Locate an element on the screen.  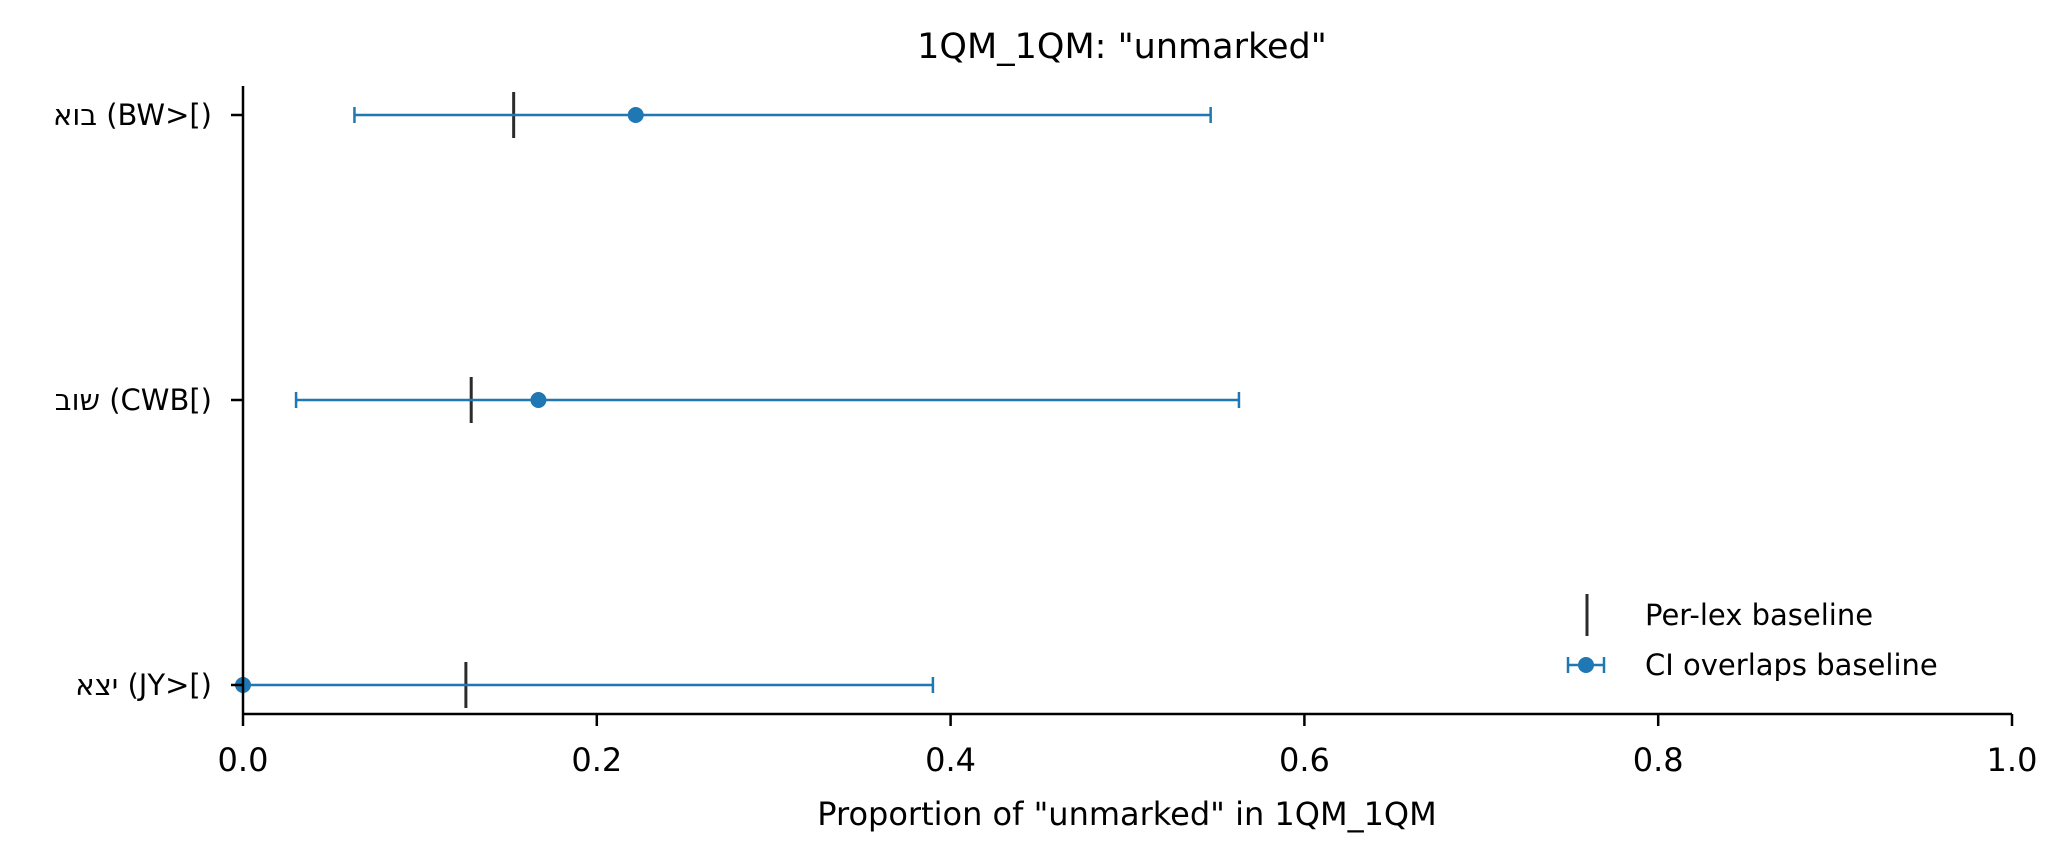
x-tick-label: 0.8 is located at coordinates (1658, 760).